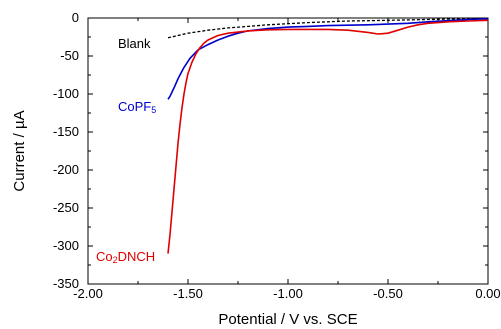  I want to click on annotation-copf5-subscript: 5, so click(153, 110).